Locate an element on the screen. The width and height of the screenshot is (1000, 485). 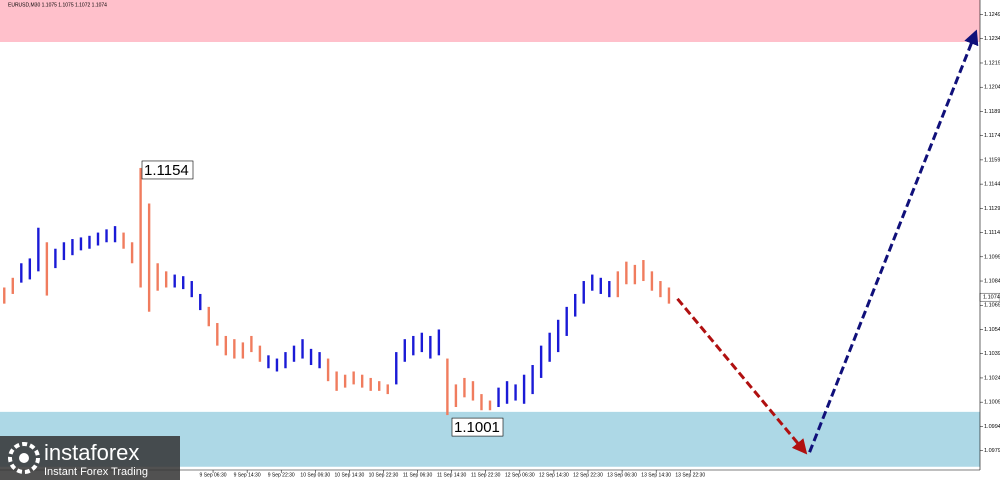
x-tick-label: 13 Sep 06:30 is located at coordinates (622, 475).